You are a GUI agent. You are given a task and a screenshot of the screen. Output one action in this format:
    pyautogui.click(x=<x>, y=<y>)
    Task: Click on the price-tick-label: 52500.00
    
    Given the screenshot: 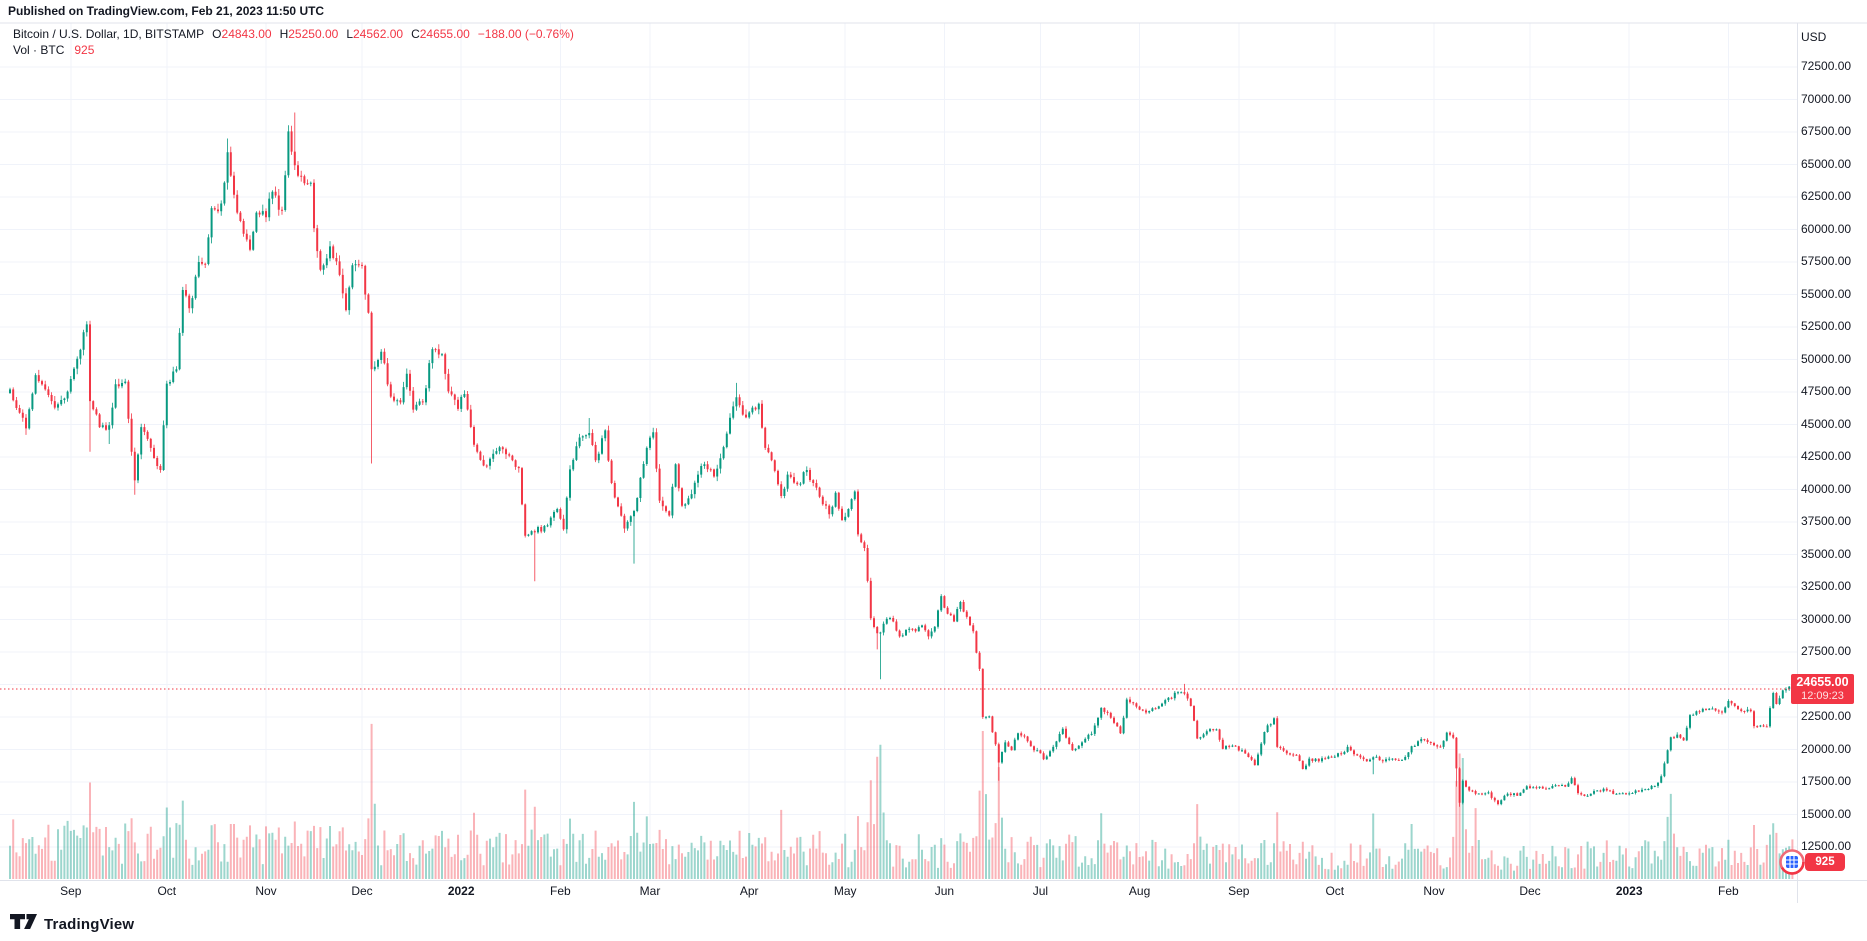 What is the action you would take?
    pyautogui.click(x=1826, y=326)
    